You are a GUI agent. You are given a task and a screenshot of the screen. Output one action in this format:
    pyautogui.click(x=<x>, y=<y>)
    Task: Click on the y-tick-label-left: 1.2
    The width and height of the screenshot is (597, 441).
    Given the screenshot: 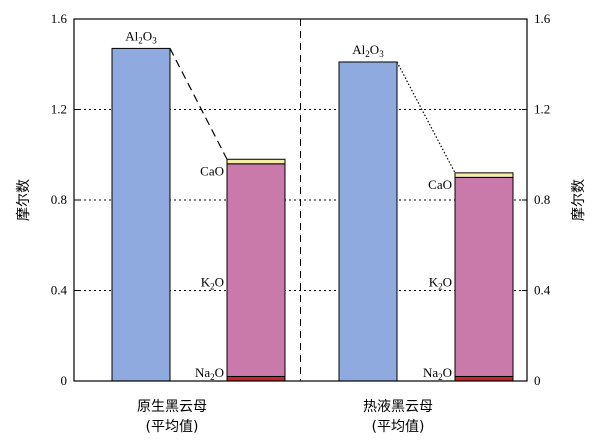 What is the action you would take?
    pyautogui.click(x=59, y=109)
    